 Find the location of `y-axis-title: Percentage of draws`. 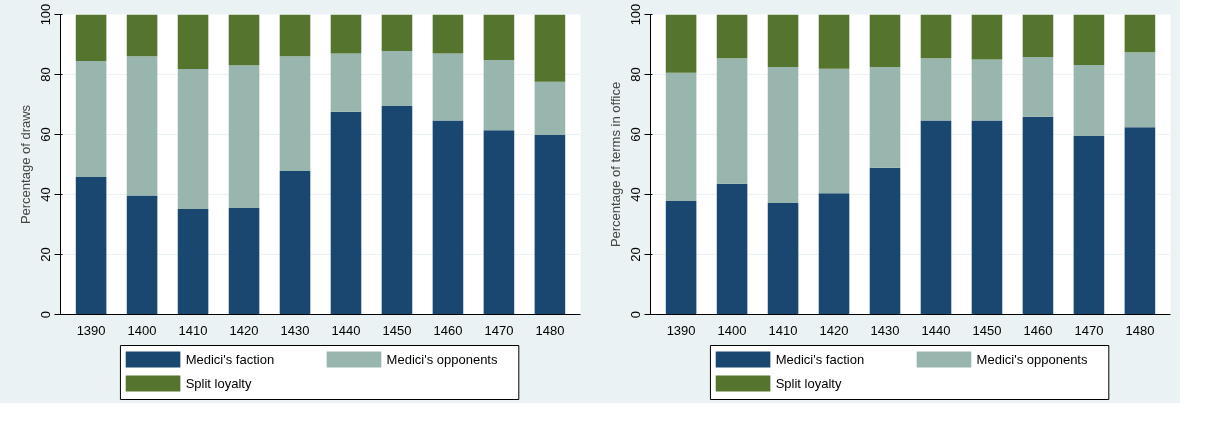

y-axis-title: Percentage of draws is located at coordinates (25, 164).